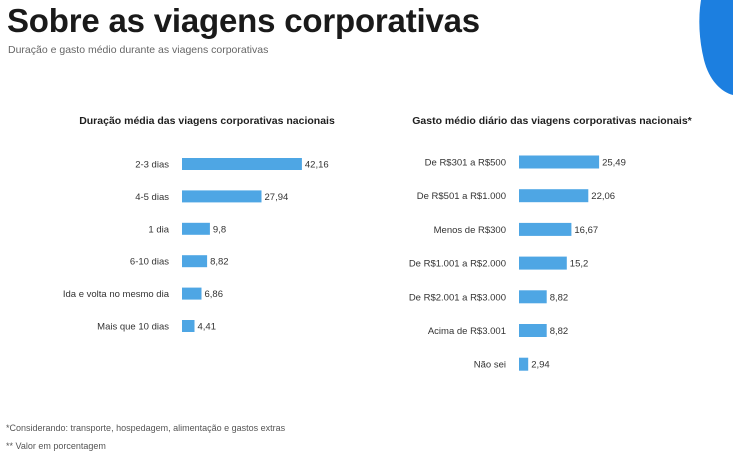 This screenshot has width=733, height=458. Describe the element at coordinates (152, 197) in the screenshot. I see `duration-category-label: 4-5 dias` at that location.